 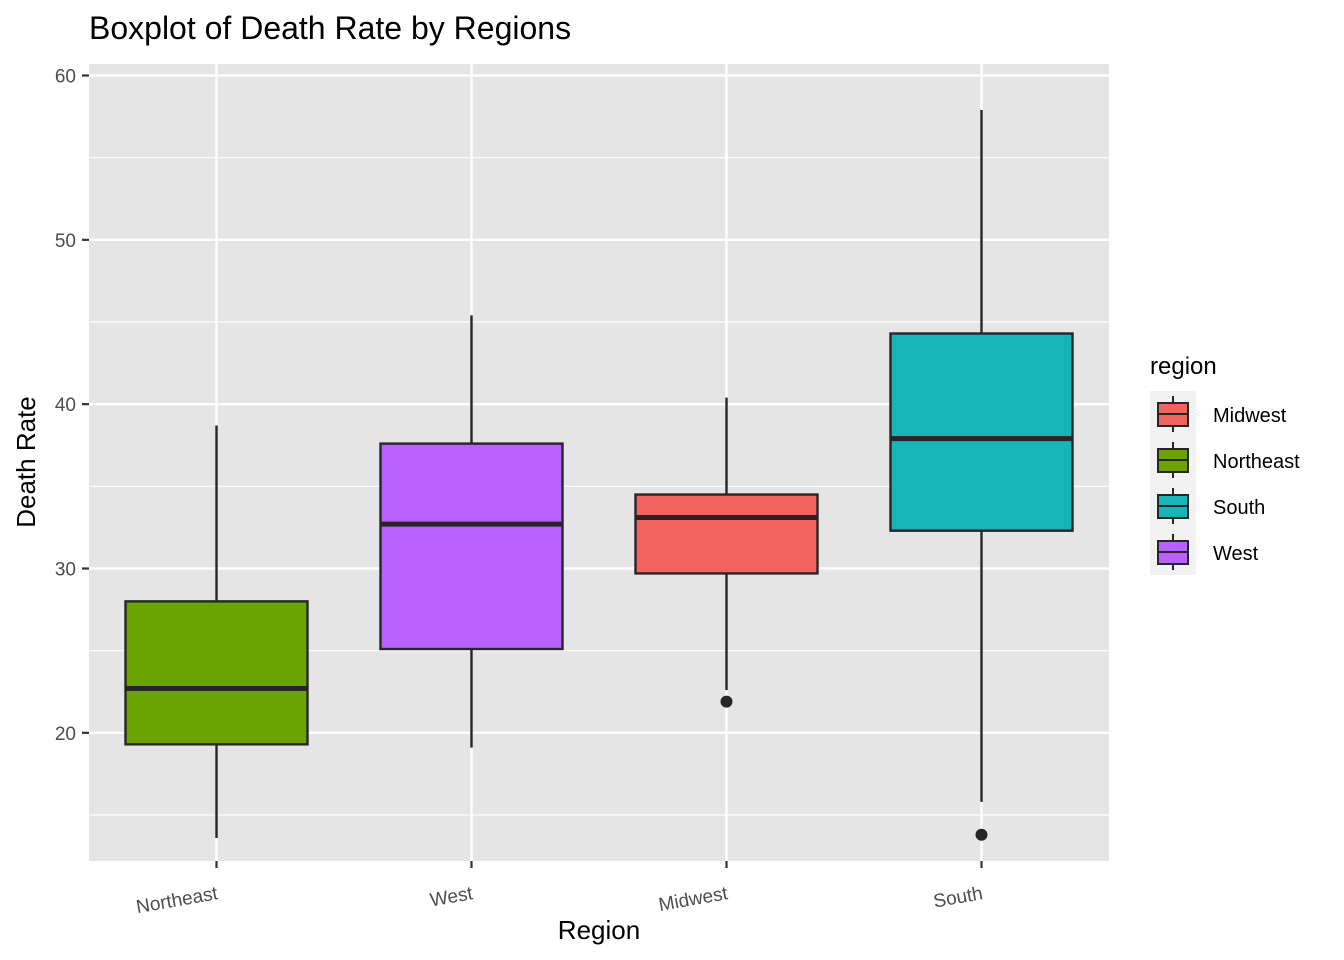 What do you see at coordinates (65, 241) in the screenshot?
I see `y-tick-label: 50` at bounding box center [65, 241].